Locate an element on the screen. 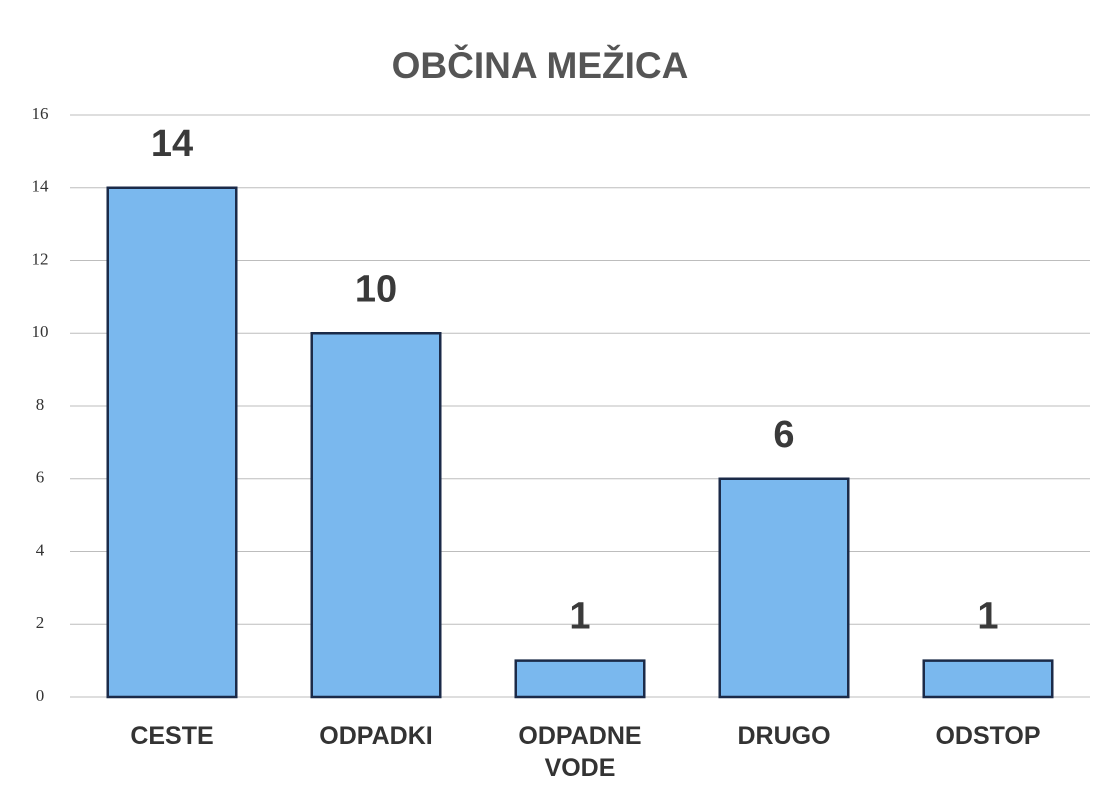 This screenshot has width=1104, height=802. x-tick-label: CESTE is located at coordinates (172, 736).